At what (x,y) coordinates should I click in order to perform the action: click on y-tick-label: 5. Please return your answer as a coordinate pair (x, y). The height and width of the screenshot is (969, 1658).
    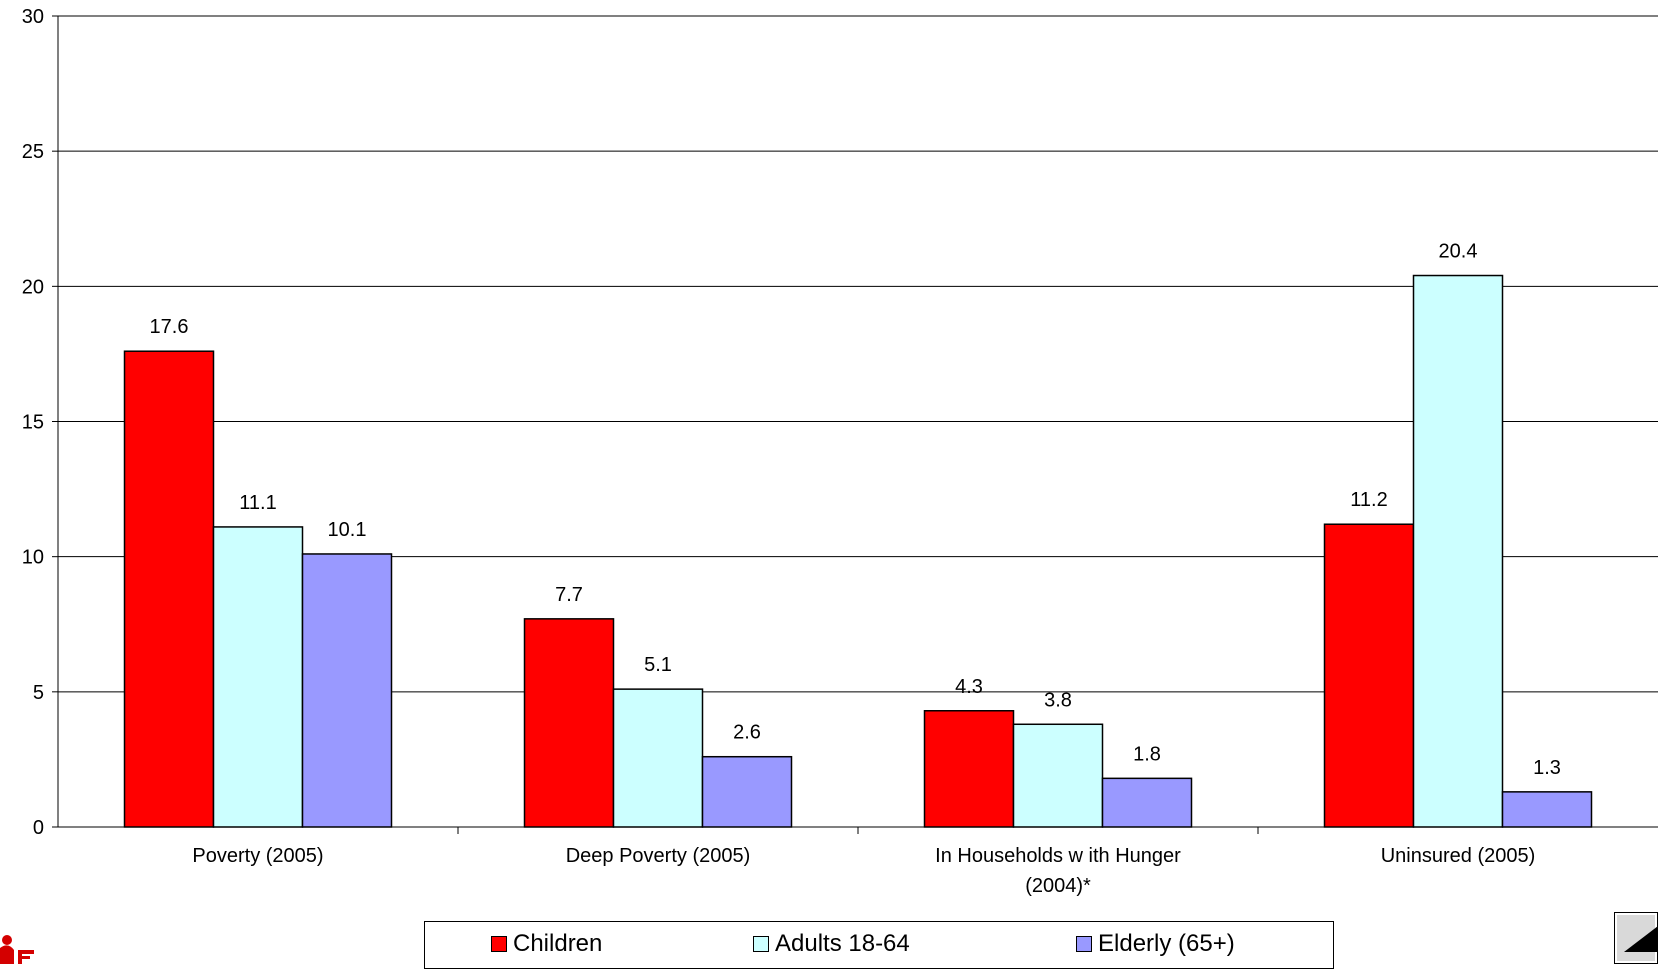
    Looking at the image, I should click on (38, 693).